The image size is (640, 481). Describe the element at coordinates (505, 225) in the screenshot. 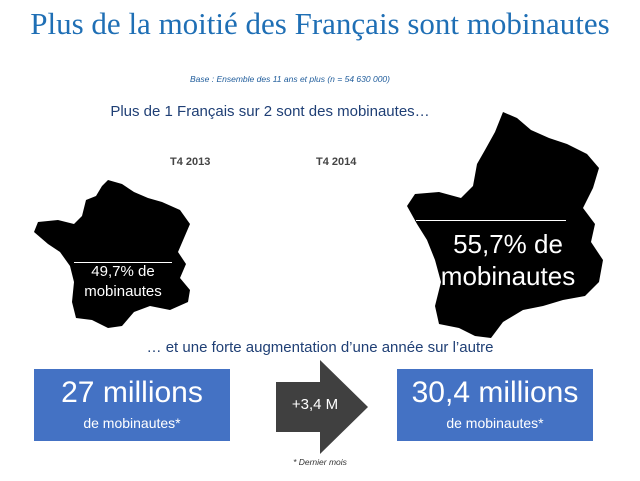

I see `france-map-2014` at that location.